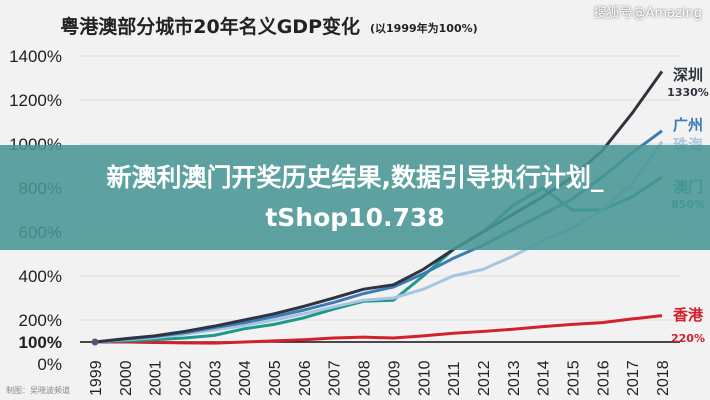  I want to click on x-tick-label: 2017, so click(633, 378).